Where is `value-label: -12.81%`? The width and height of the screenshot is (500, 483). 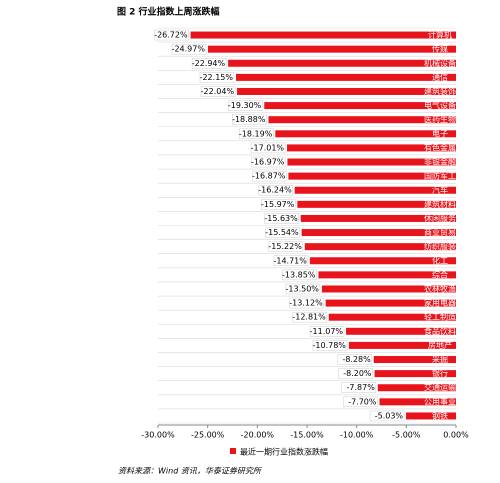
value-label: -12.81% is located at coordinates (309, 317).